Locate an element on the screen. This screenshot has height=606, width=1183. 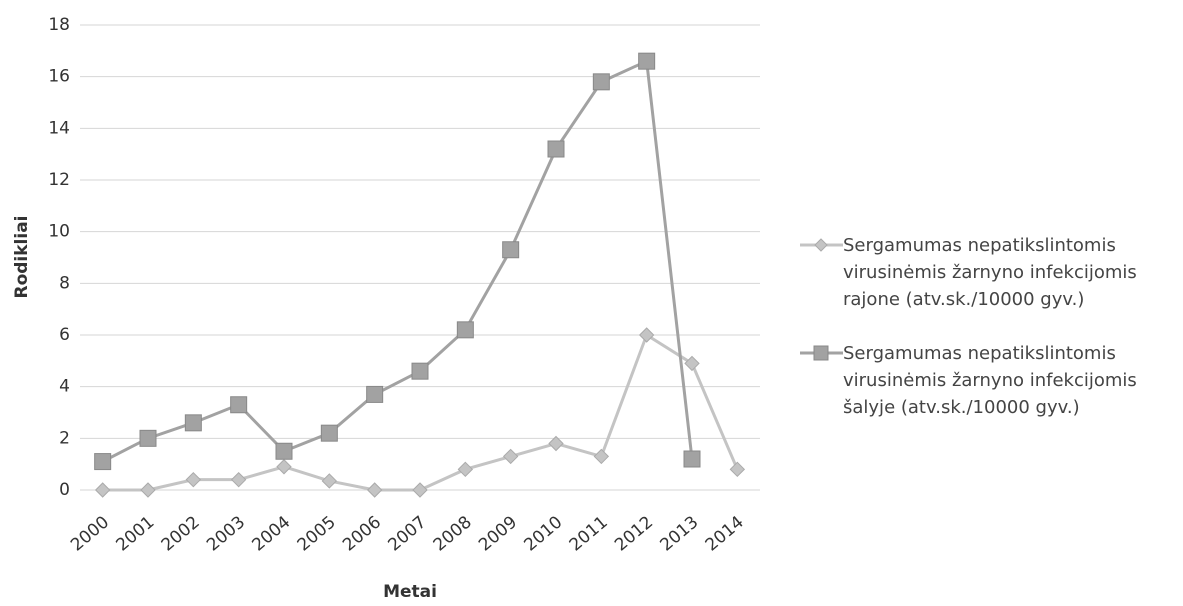
y-tick-label: 8 is located at coordinates (64, 283).